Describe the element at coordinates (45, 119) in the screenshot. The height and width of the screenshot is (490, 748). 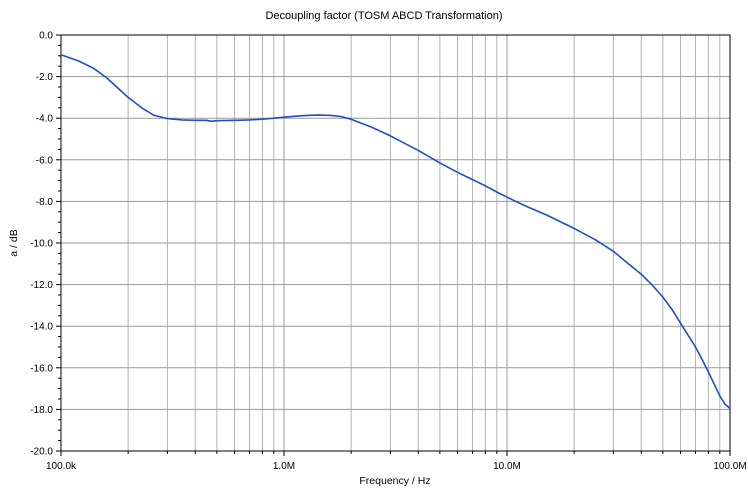
I see `y-tick-label: -4.0` at that location.